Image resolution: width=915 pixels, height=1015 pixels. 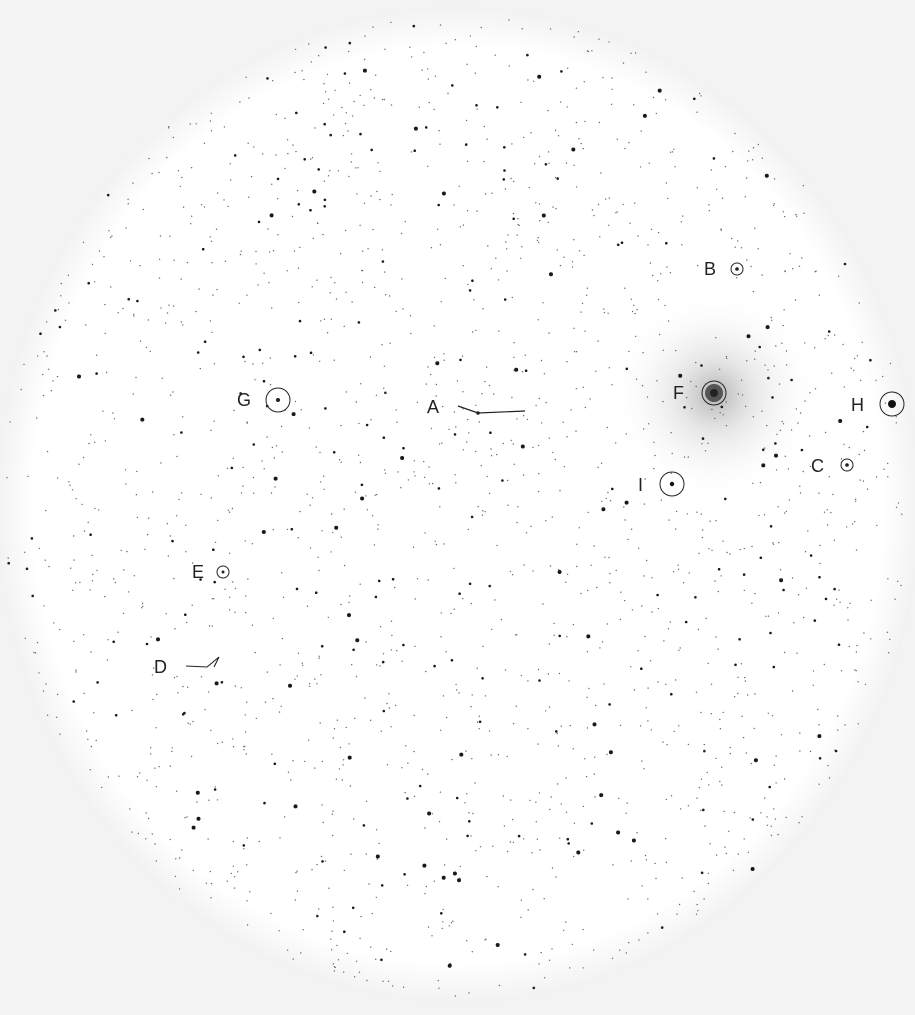 I want to click on label-C: C, so click(x=817, y=466).